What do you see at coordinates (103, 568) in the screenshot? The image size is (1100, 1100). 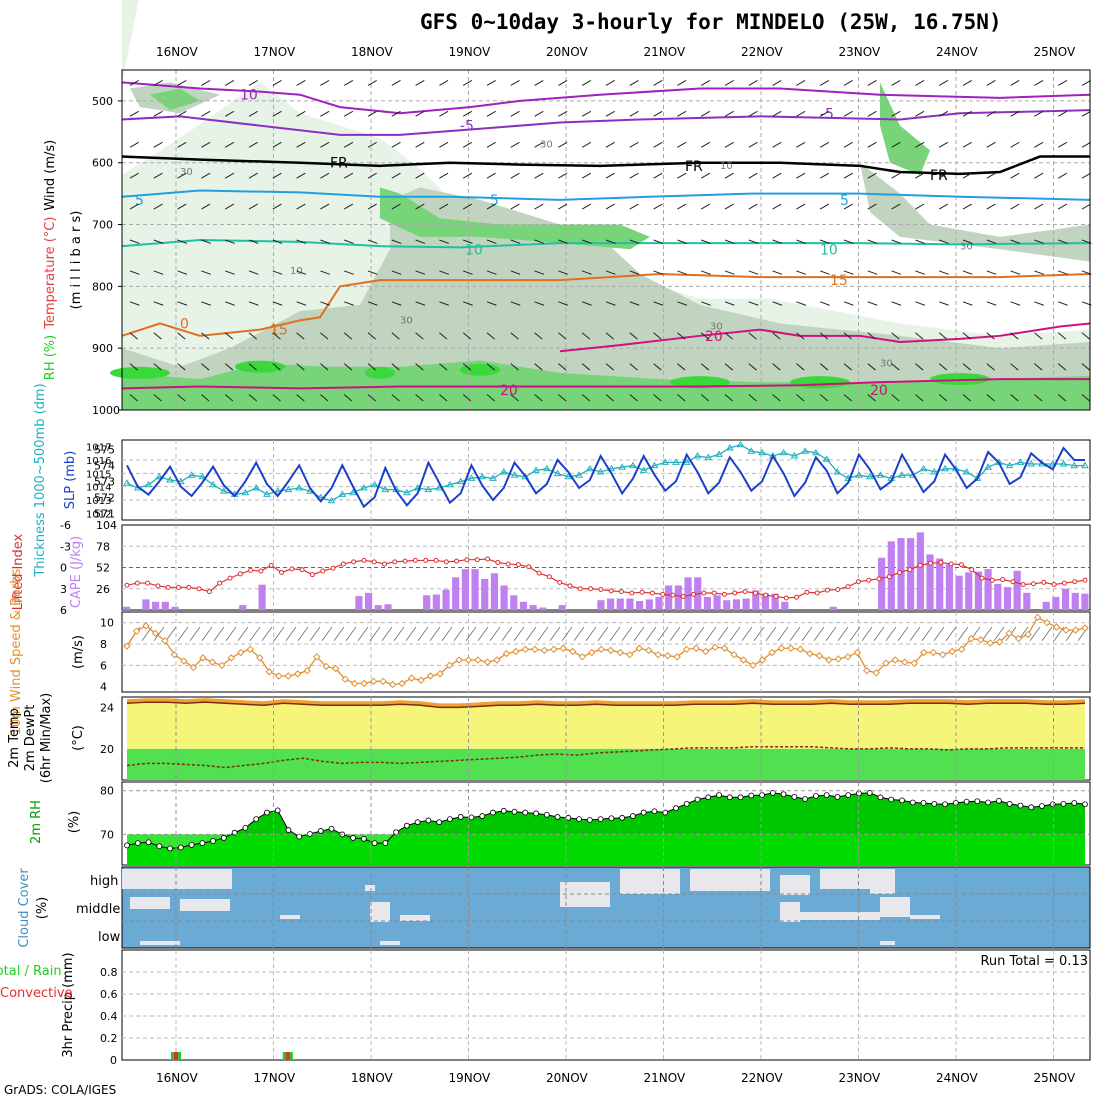 I see `cape-tick-label: 52` at bounding box center [103, 568].